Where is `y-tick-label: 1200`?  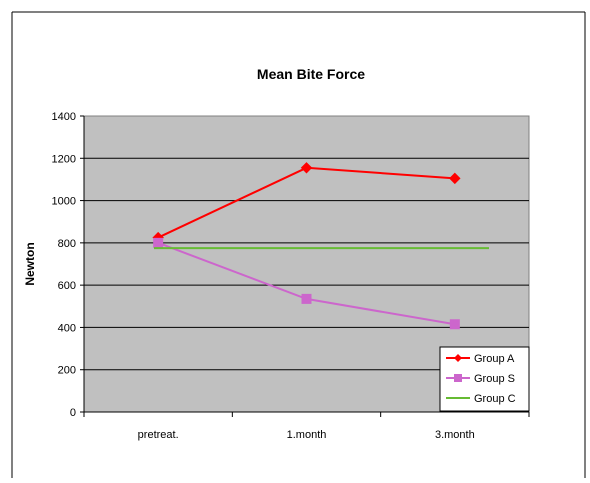 y-tick-label: 1200 is located at coordinates (64, 159).